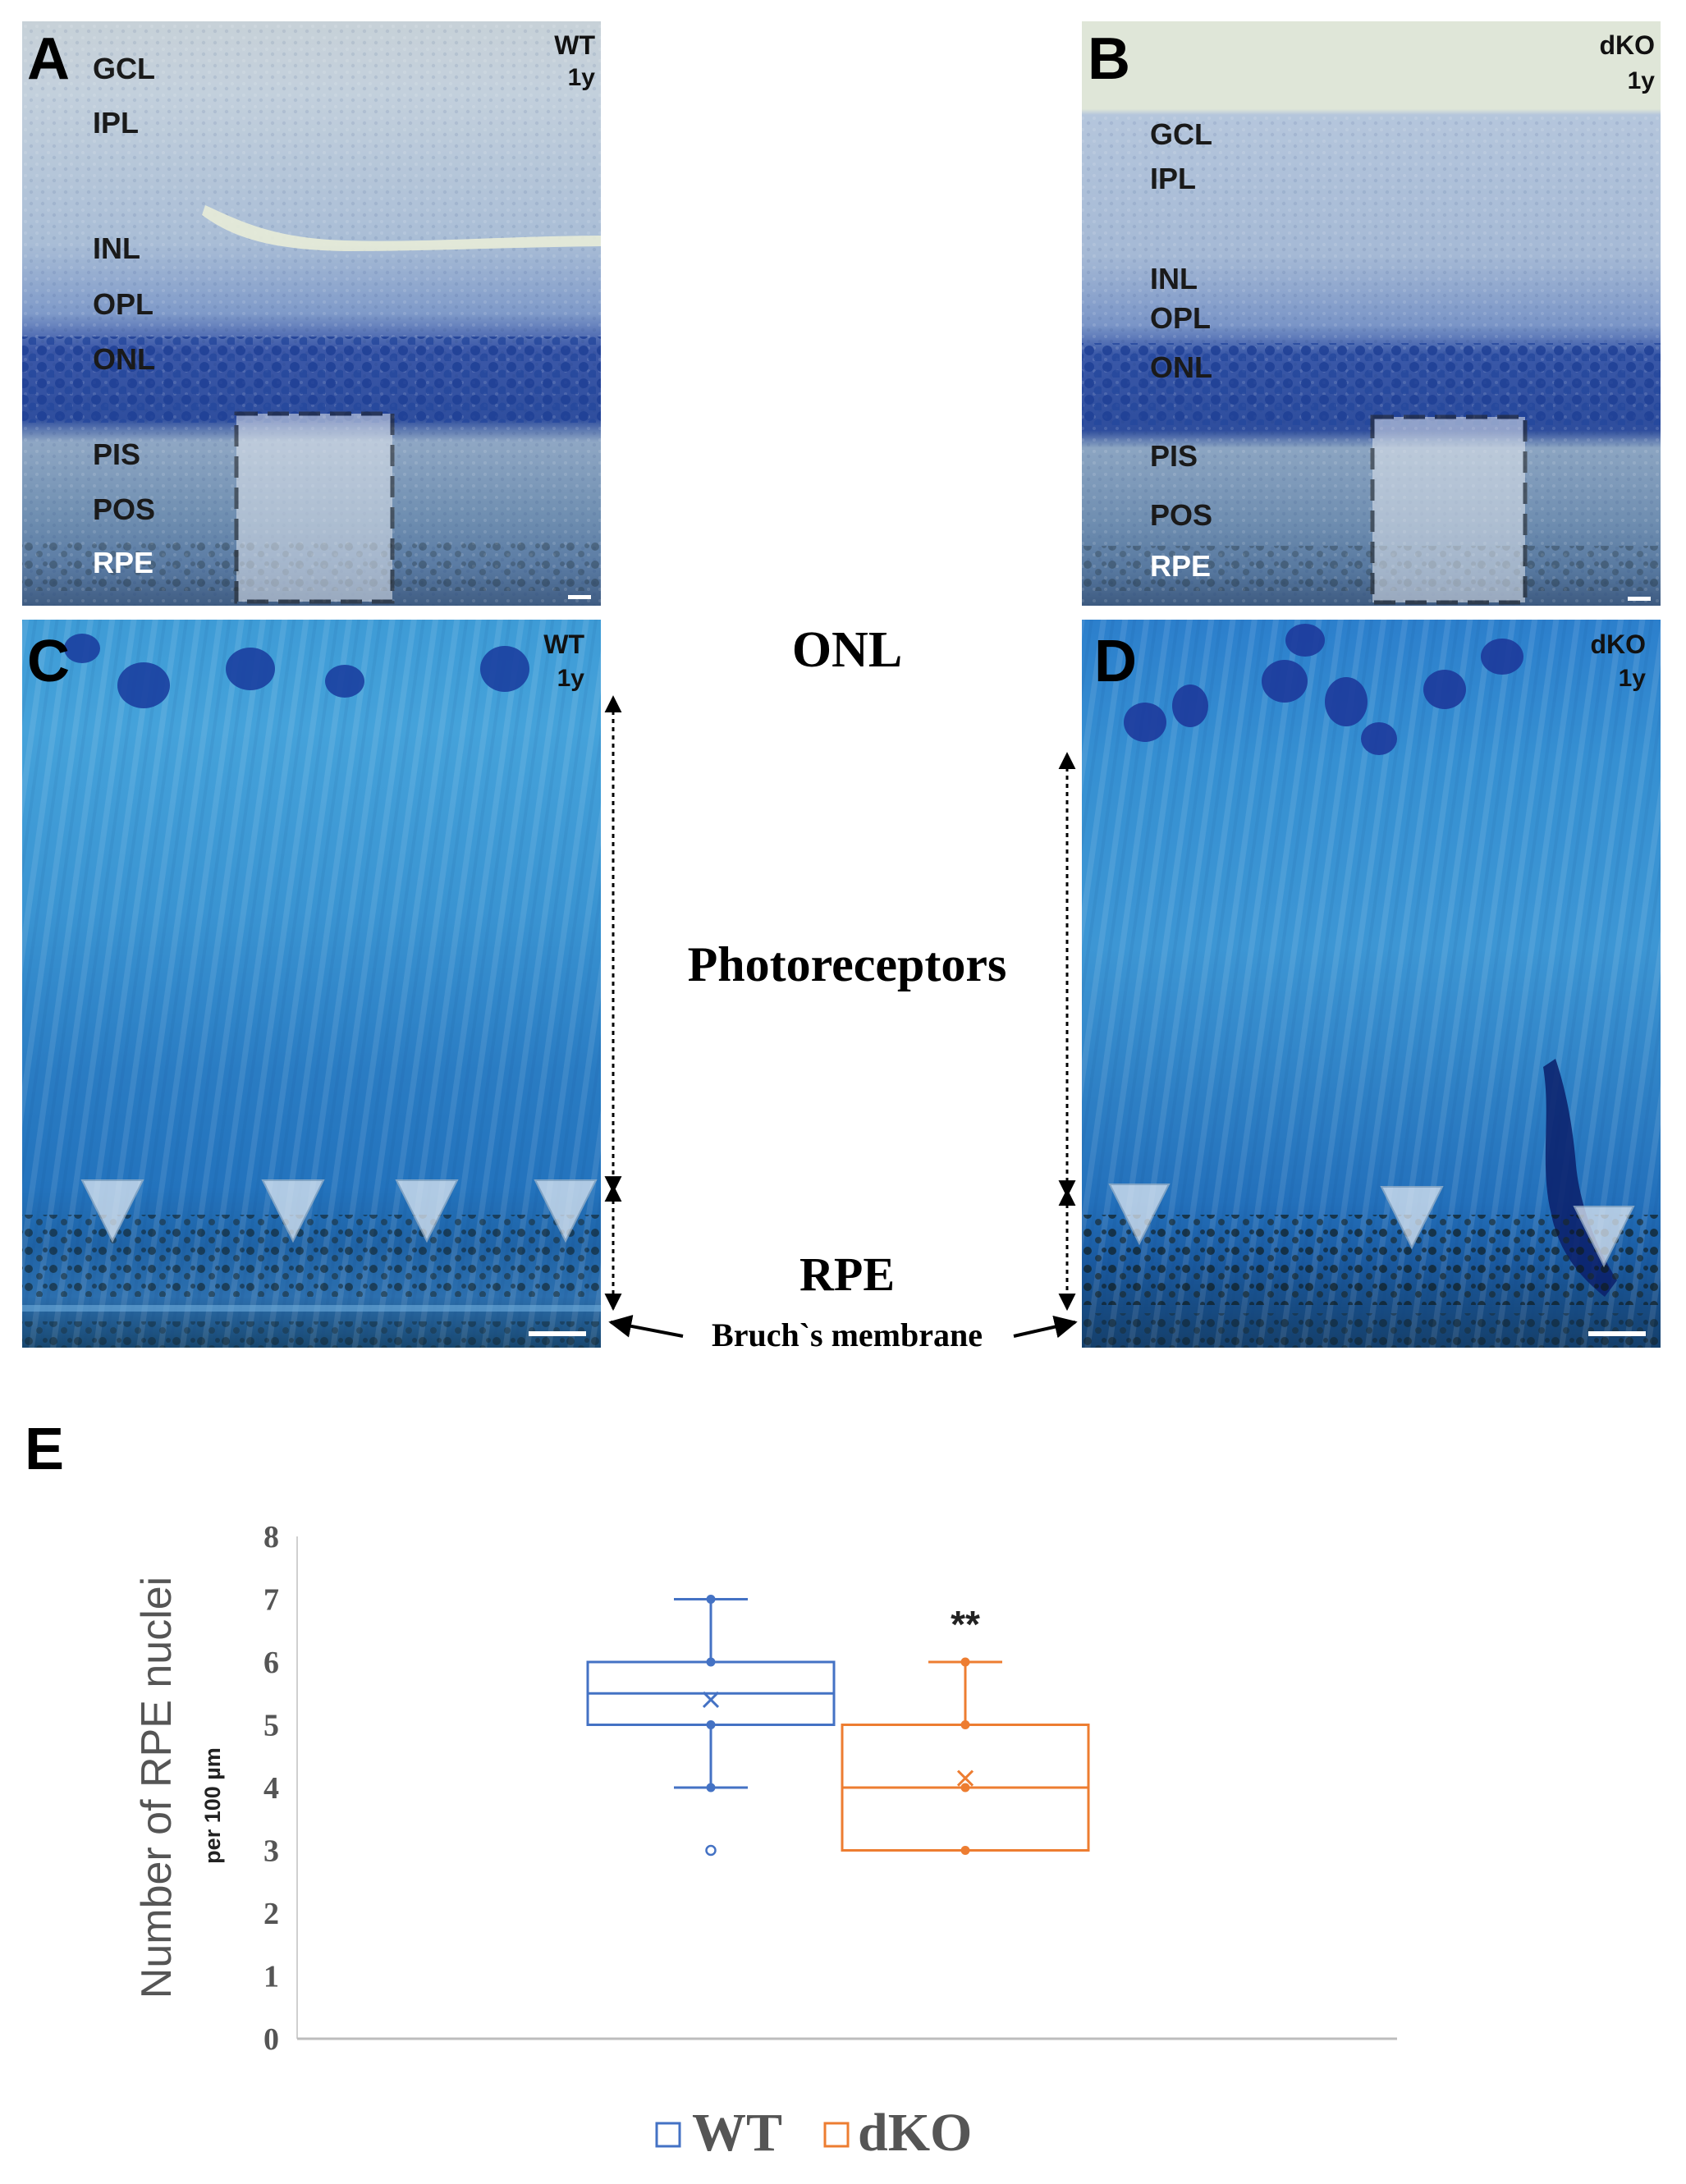 This screenshot has width=1686, height=2184. Describe the element at coordinates (311, 984) in the screenshot. I see `panel-c: C WT 1y` at that location.